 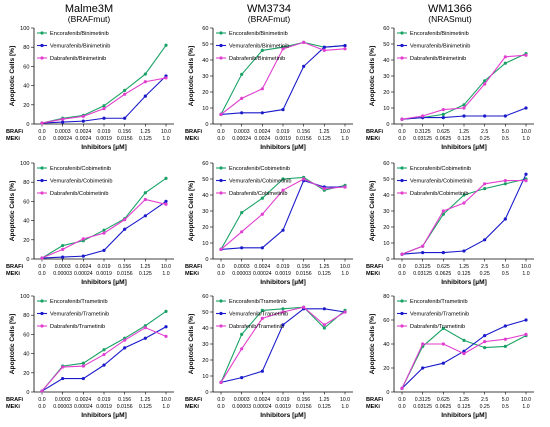 What do you see at coordinates (441, 182) in the screenshot?
I see `legend-entry: Vemurafenib/Cobimetinib` at bounding box center [441, 182].